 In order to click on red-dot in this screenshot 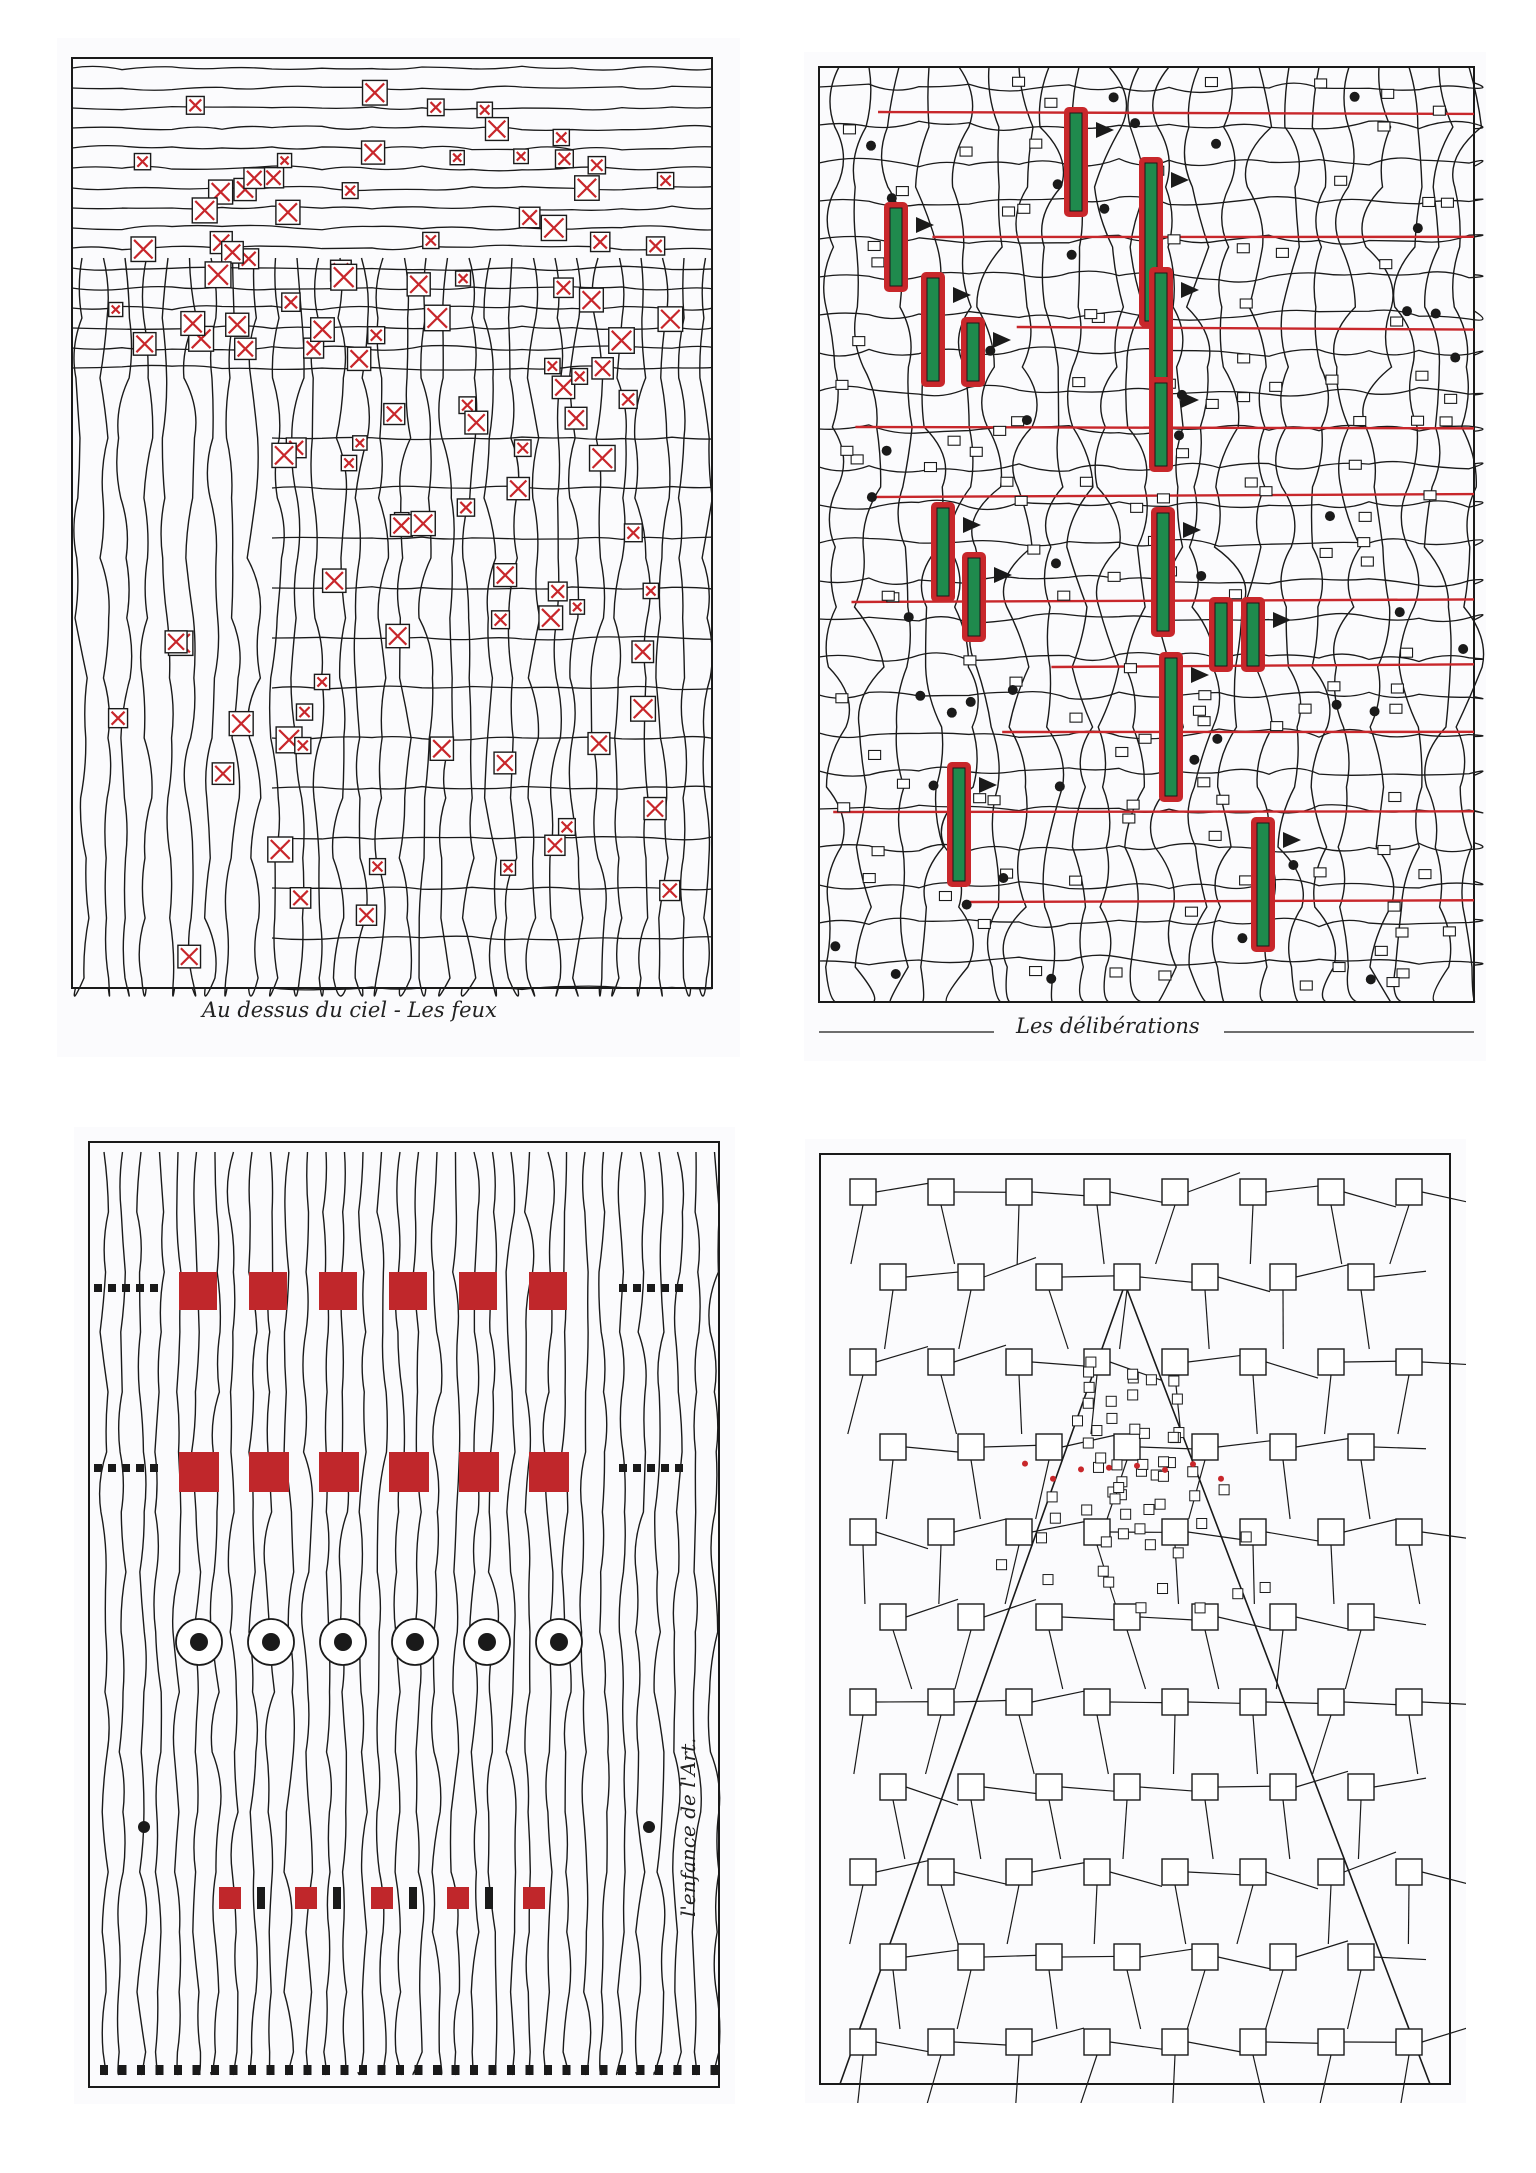, I will do `click(1137, 1465)`.